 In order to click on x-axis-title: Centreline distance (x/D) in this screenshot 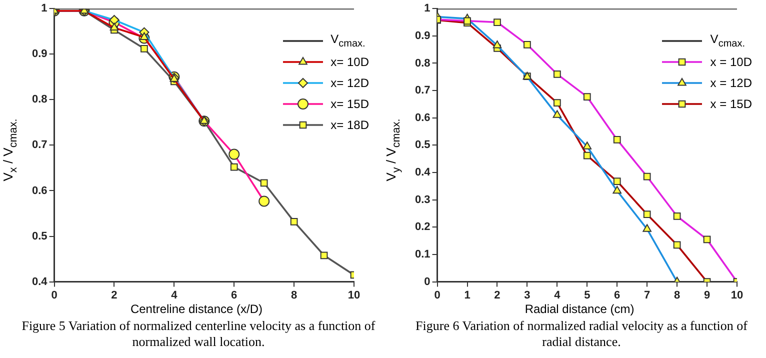, I will do `click(196, 309)`.